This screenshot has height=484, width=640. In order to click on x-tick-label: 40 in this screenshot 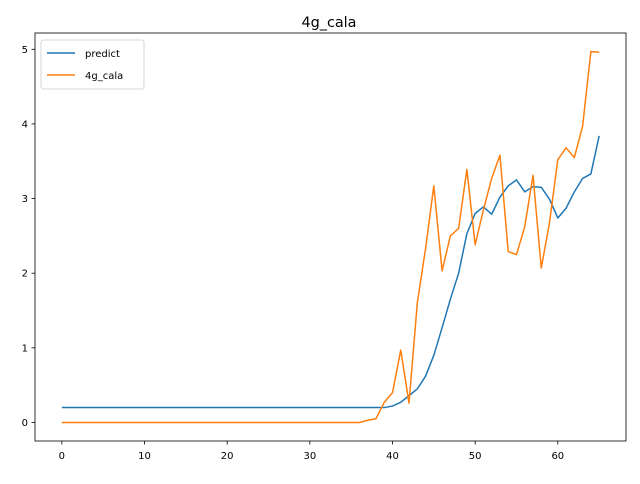, I will do `click(392, 456)`.